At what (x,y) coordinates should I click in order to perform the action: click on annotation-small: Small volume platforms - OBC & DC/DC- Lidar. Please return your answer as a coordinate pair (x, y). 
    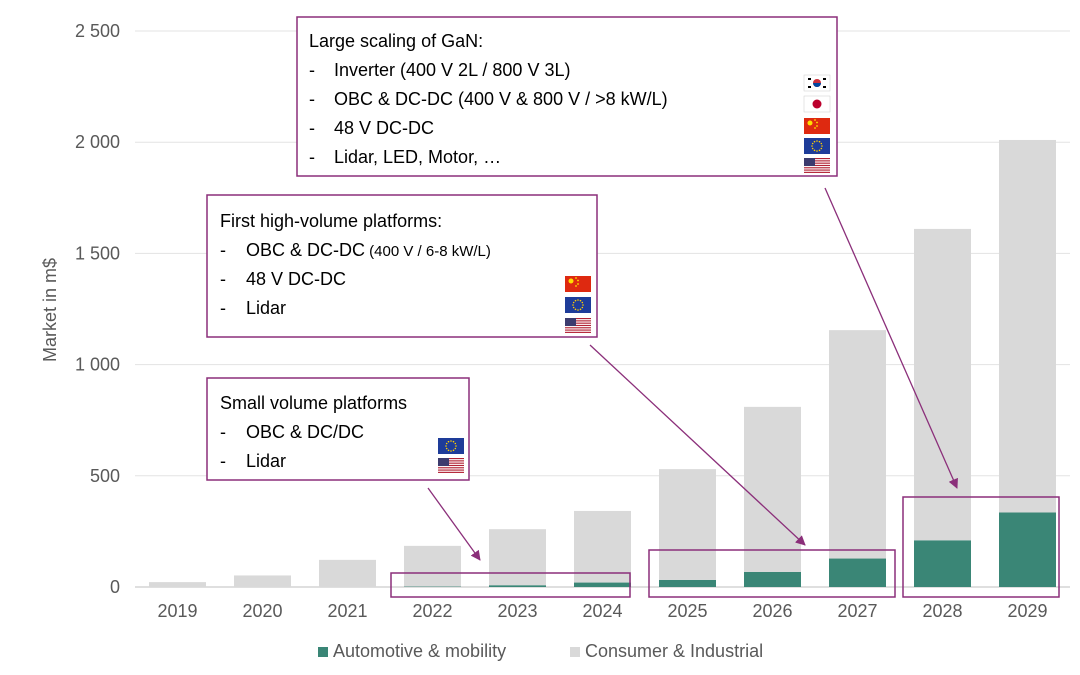
    Looking at the image, I should click on (338, 429).